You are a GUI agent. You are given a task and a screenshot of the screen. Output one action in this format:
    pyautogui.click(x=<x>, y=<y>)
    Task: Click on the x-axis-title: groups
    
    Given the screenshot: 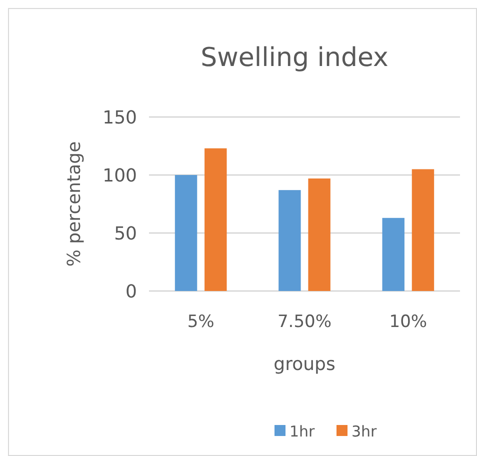 What is the action you would take?
    pyautogui.click(x=305, y=364)
    